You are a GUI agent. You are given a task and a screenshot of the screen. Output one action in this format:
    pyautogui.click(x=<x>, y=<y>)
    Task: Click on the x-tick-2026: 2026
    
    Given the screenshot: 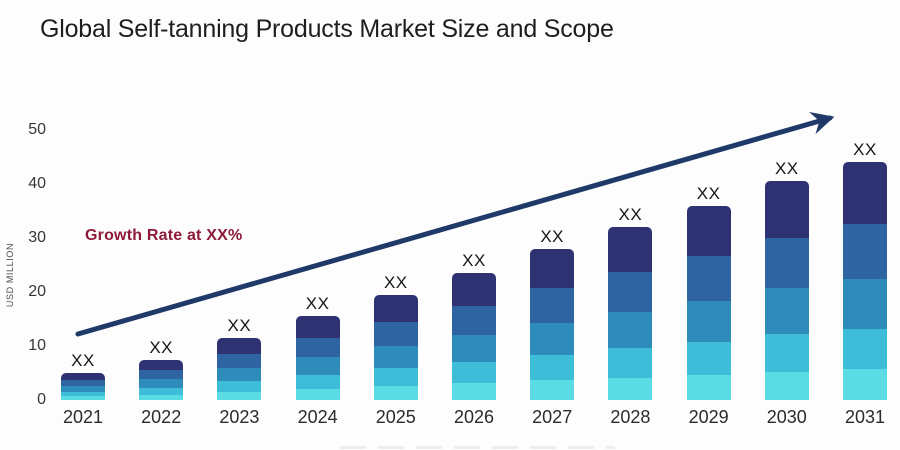 What is the action you would take?
    pyautogui.click(x=474, y=417)
    